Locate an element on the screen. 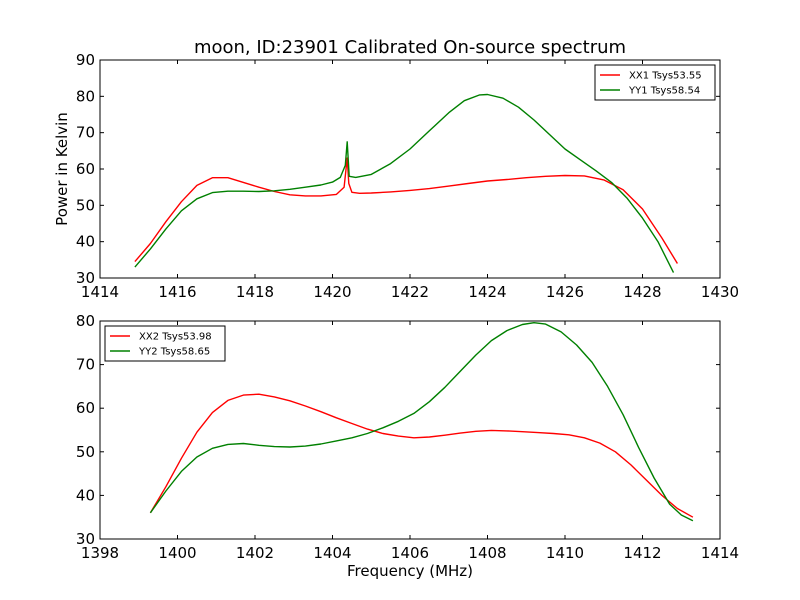 The height and width of the screenshot is (600, 800). x-tick-label: 1412 is located at coordinates (642, 553).